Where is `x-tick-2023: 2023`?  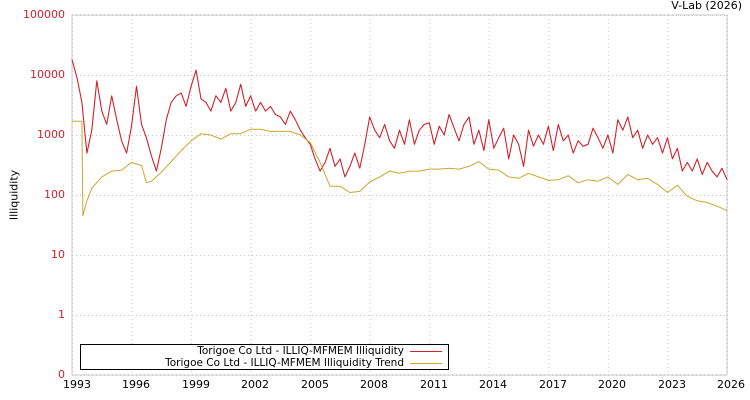 x-tick-2023: 2023 is located at coordinates (672, 384).